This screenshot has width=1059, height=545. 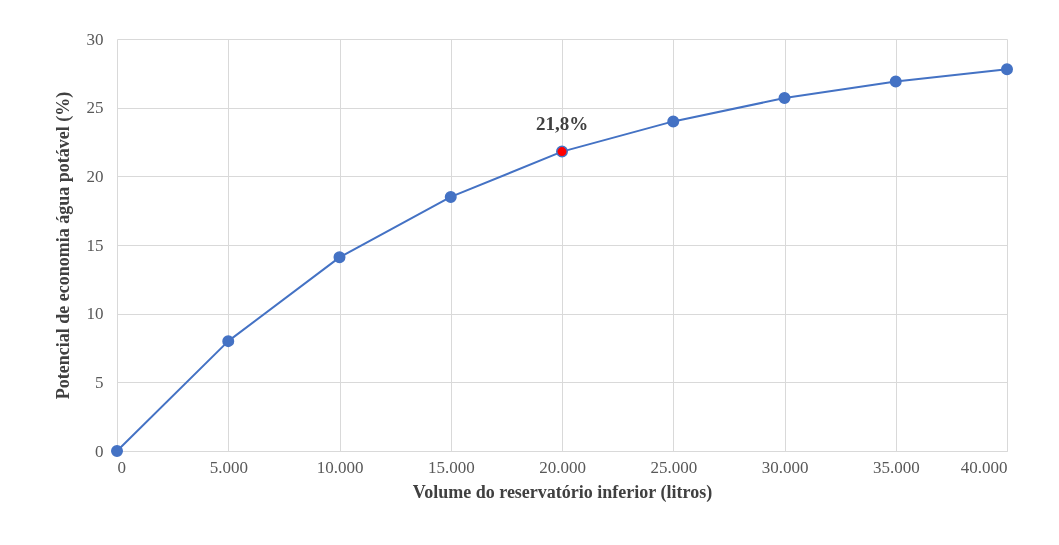 What do you see at coordinates (562, 123) in the screenshot?
I see `annotation: 21,8%` at bounding box center [562, 123].